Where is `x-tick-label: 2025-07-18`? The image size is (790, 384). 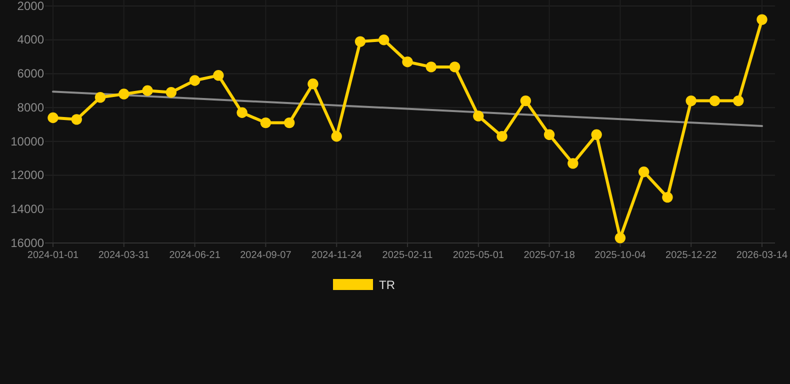
x-tick-label: 2025-07-18 is located at coordinates (550, 256).